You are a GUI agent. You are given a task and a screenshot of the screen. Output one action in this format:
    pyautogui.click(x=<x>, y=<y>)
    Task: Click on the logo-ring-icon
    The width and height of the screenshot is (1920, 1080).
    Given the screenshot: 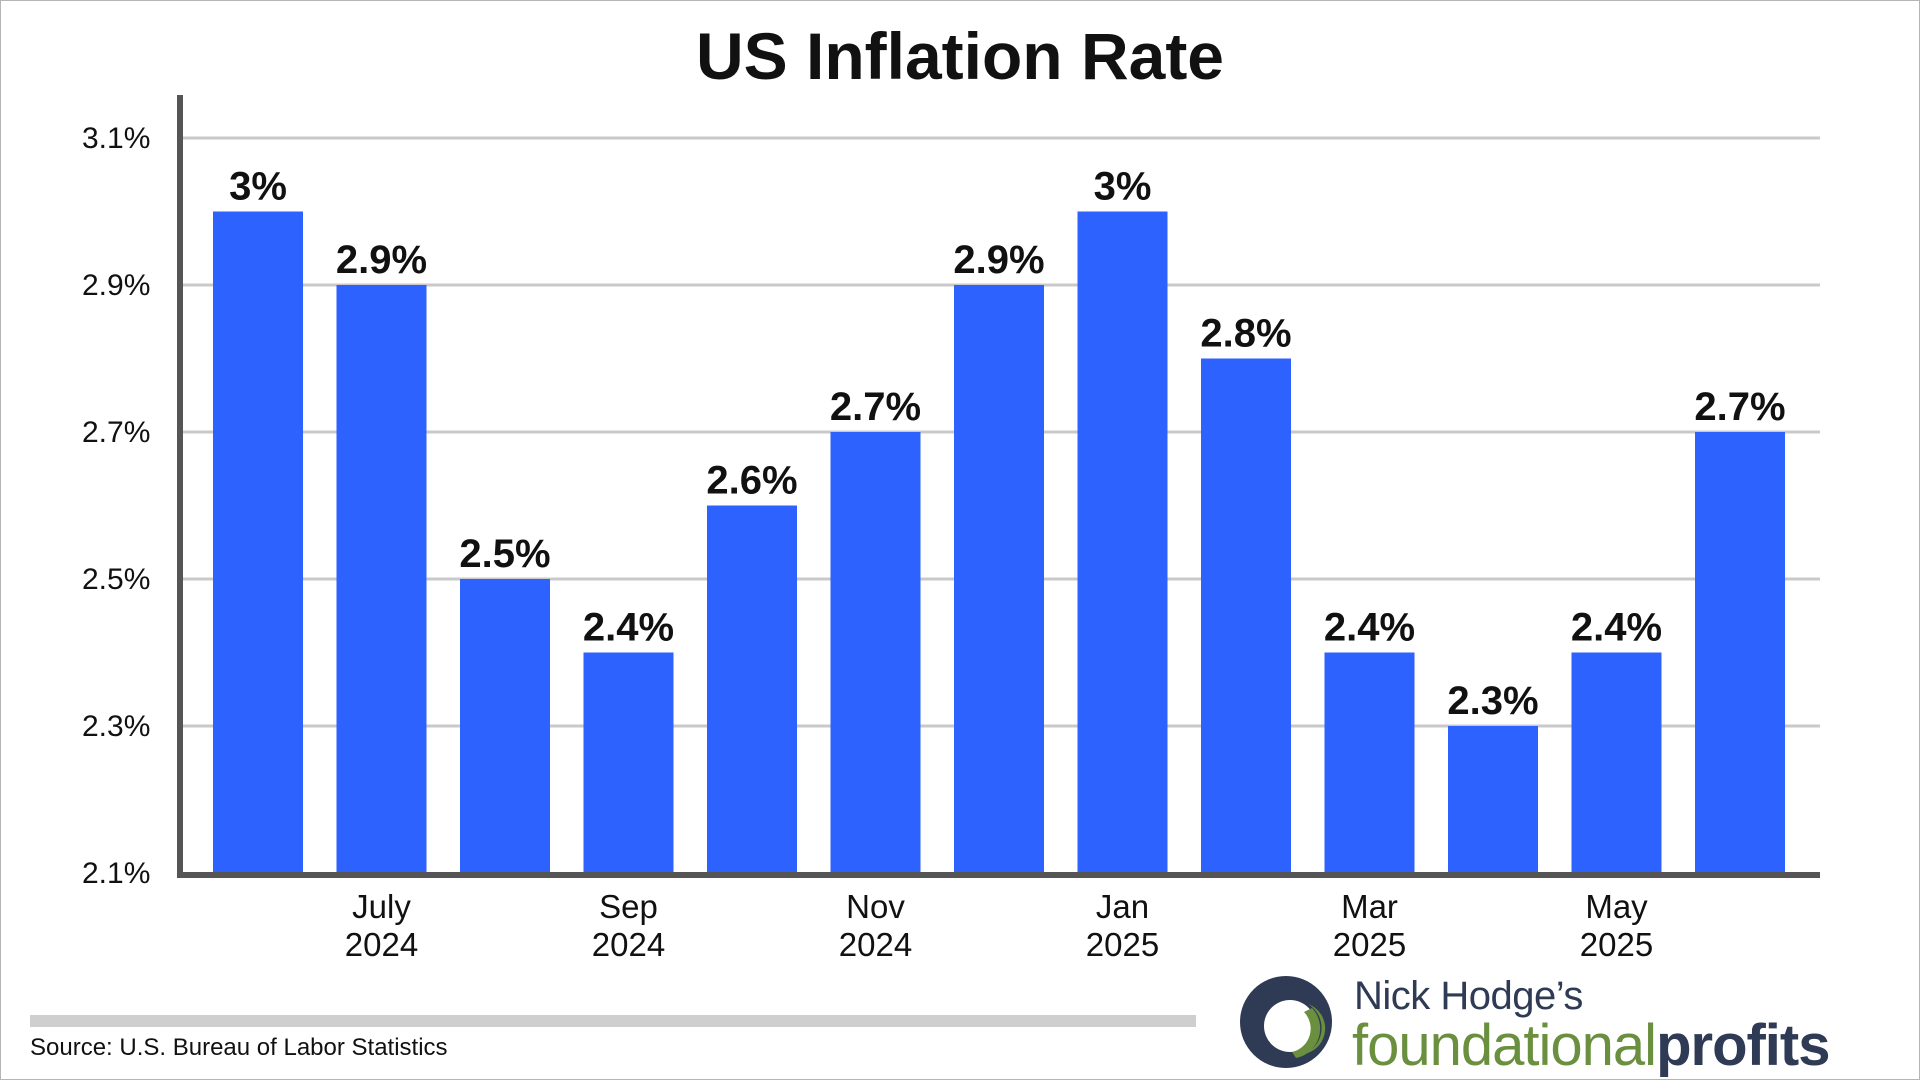 What is the action you would take?
    pyautogui.click(x=1286, y=1022)
    